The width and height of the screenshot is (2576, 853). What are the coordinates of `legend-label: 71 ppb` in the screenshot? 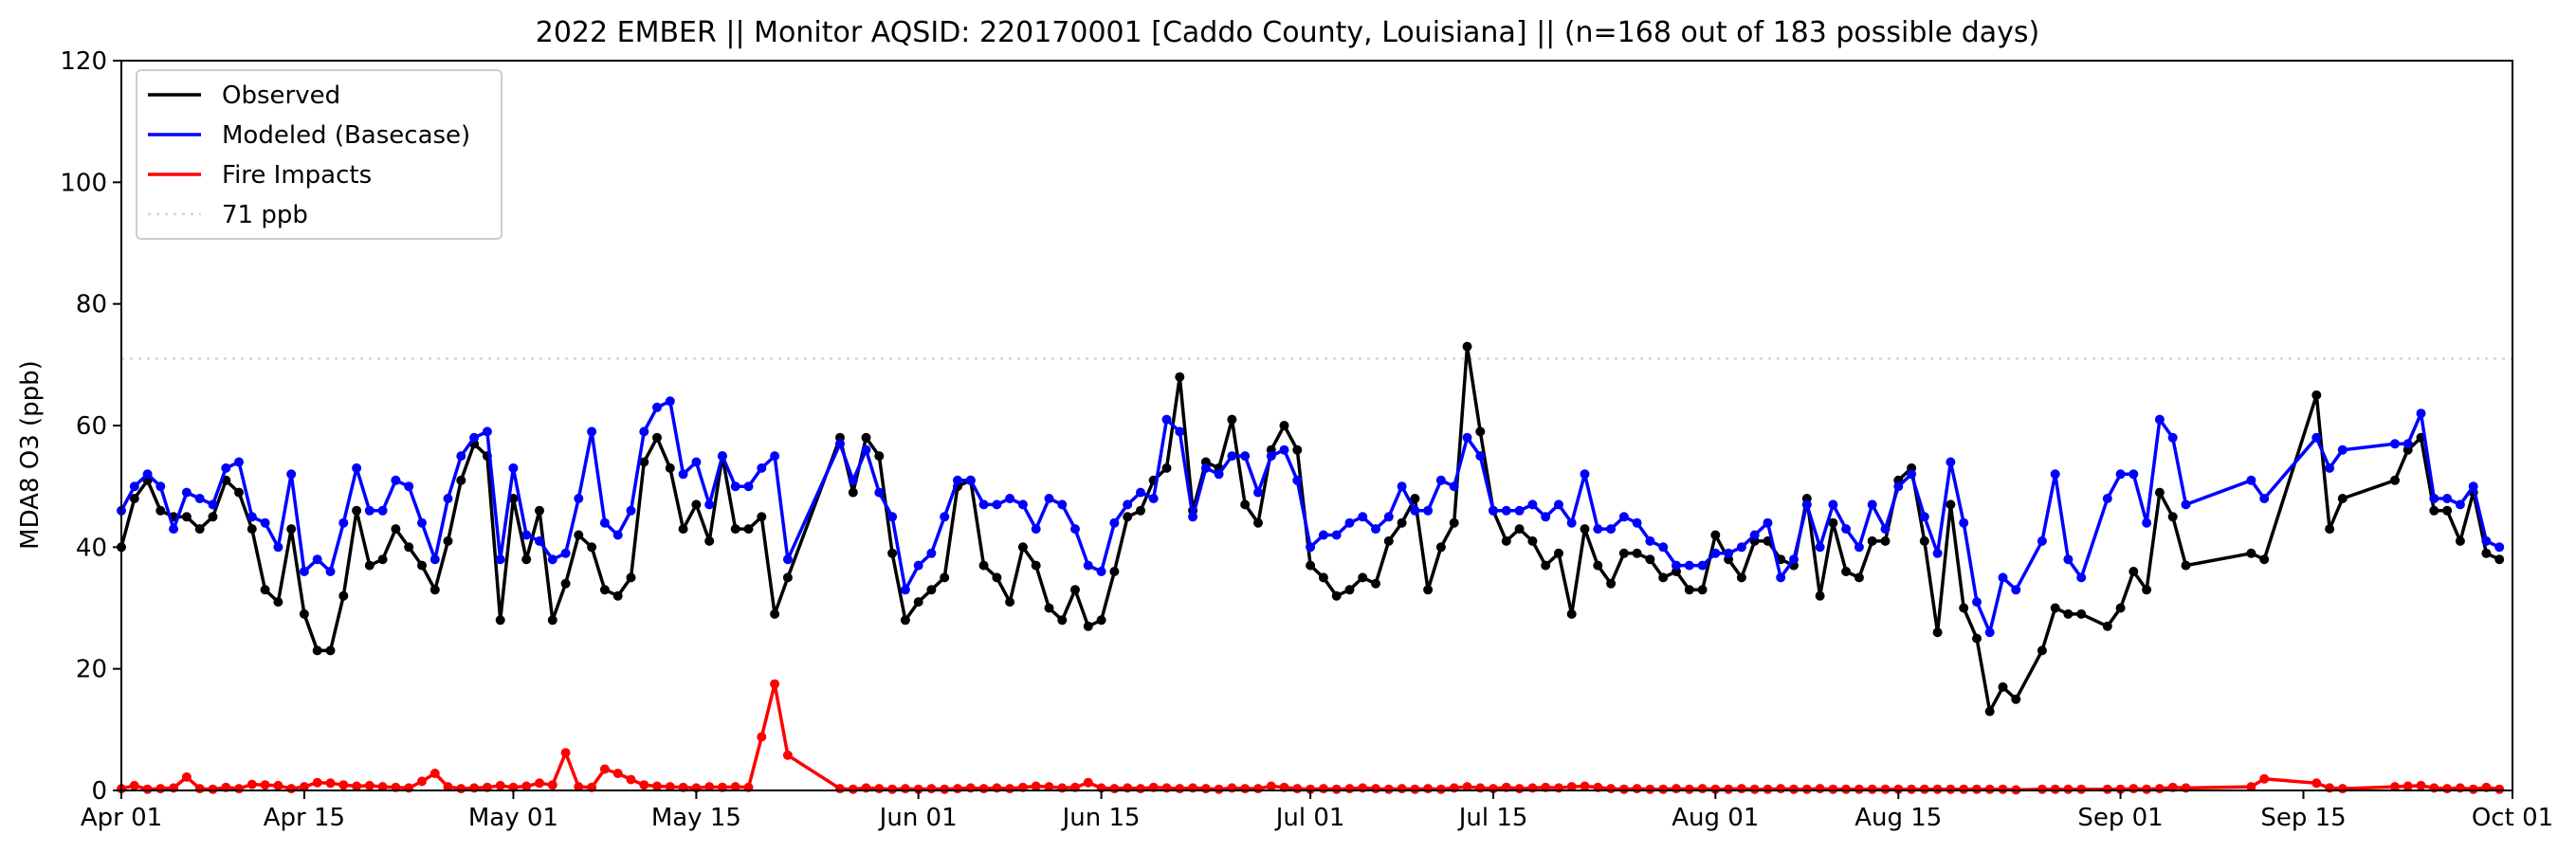 It's located at (265, 215).